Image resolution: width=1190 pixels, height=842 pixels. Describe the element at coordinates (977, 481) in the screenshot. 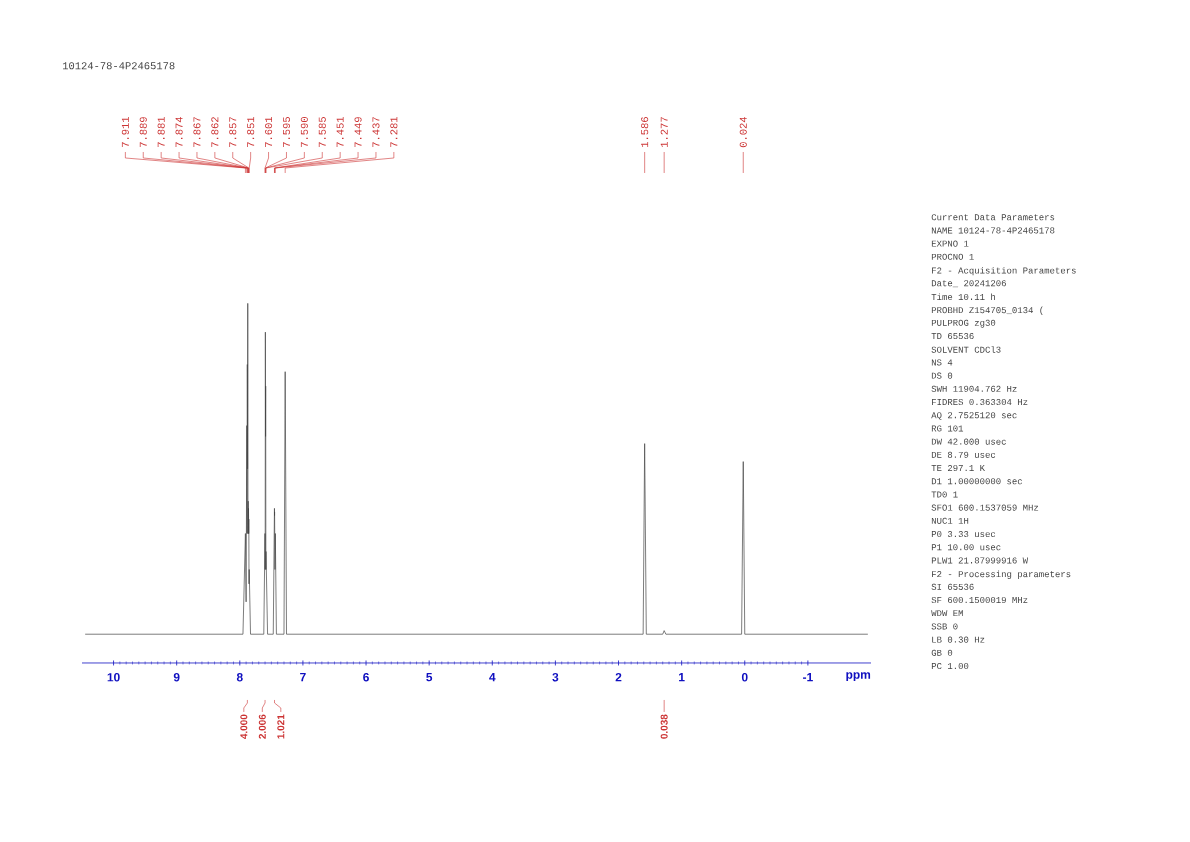

I see `text: D1 1.00000000 sec` at that location.